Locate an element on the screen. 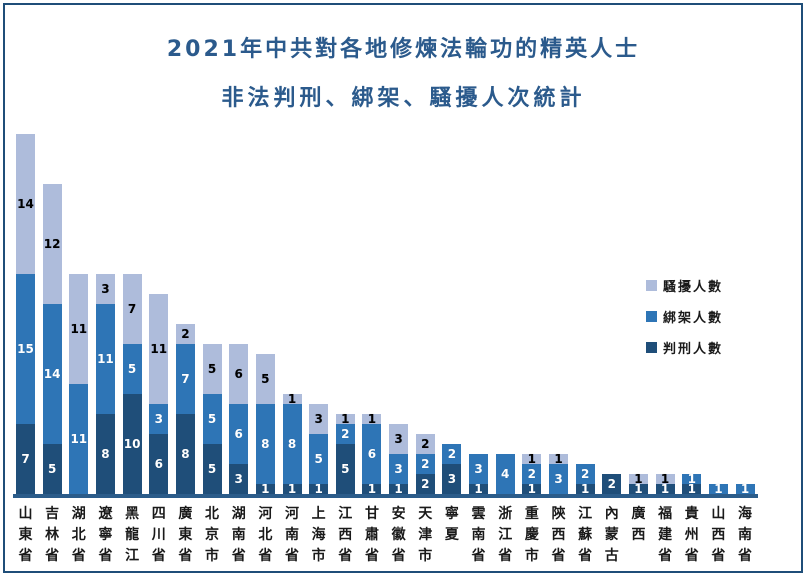  x-axis-label: 甘肅省 is located at coordinates (371, 535).